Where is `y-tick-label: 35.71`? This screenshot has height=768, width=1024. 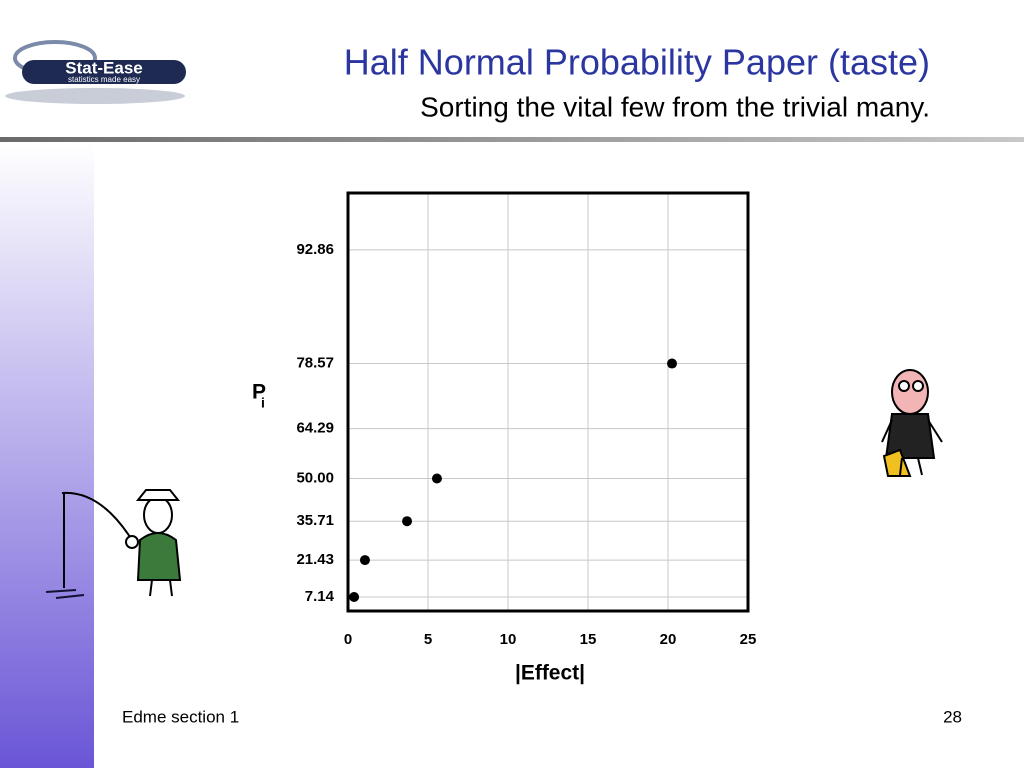 y-tick-label: 35.71 is located at coordinates (315, 520).